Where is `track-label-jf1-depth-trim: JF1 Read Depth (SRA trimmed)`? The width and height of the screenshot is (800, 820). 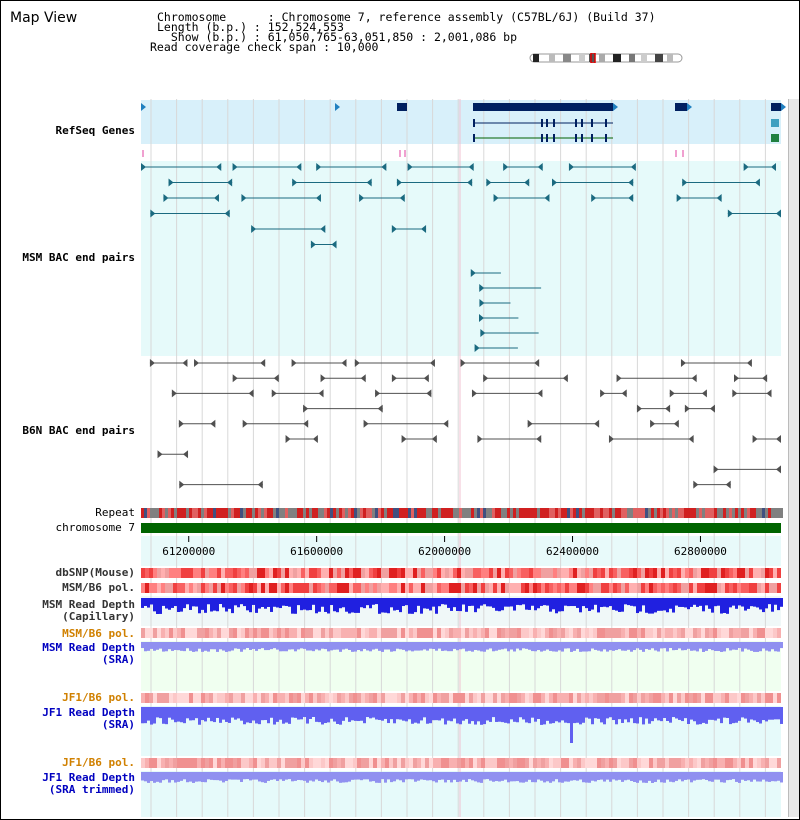 track-label-jf1-depth-trim: JF1 Read Depth (SRA trimmed) is located at coordinates (88, 783).